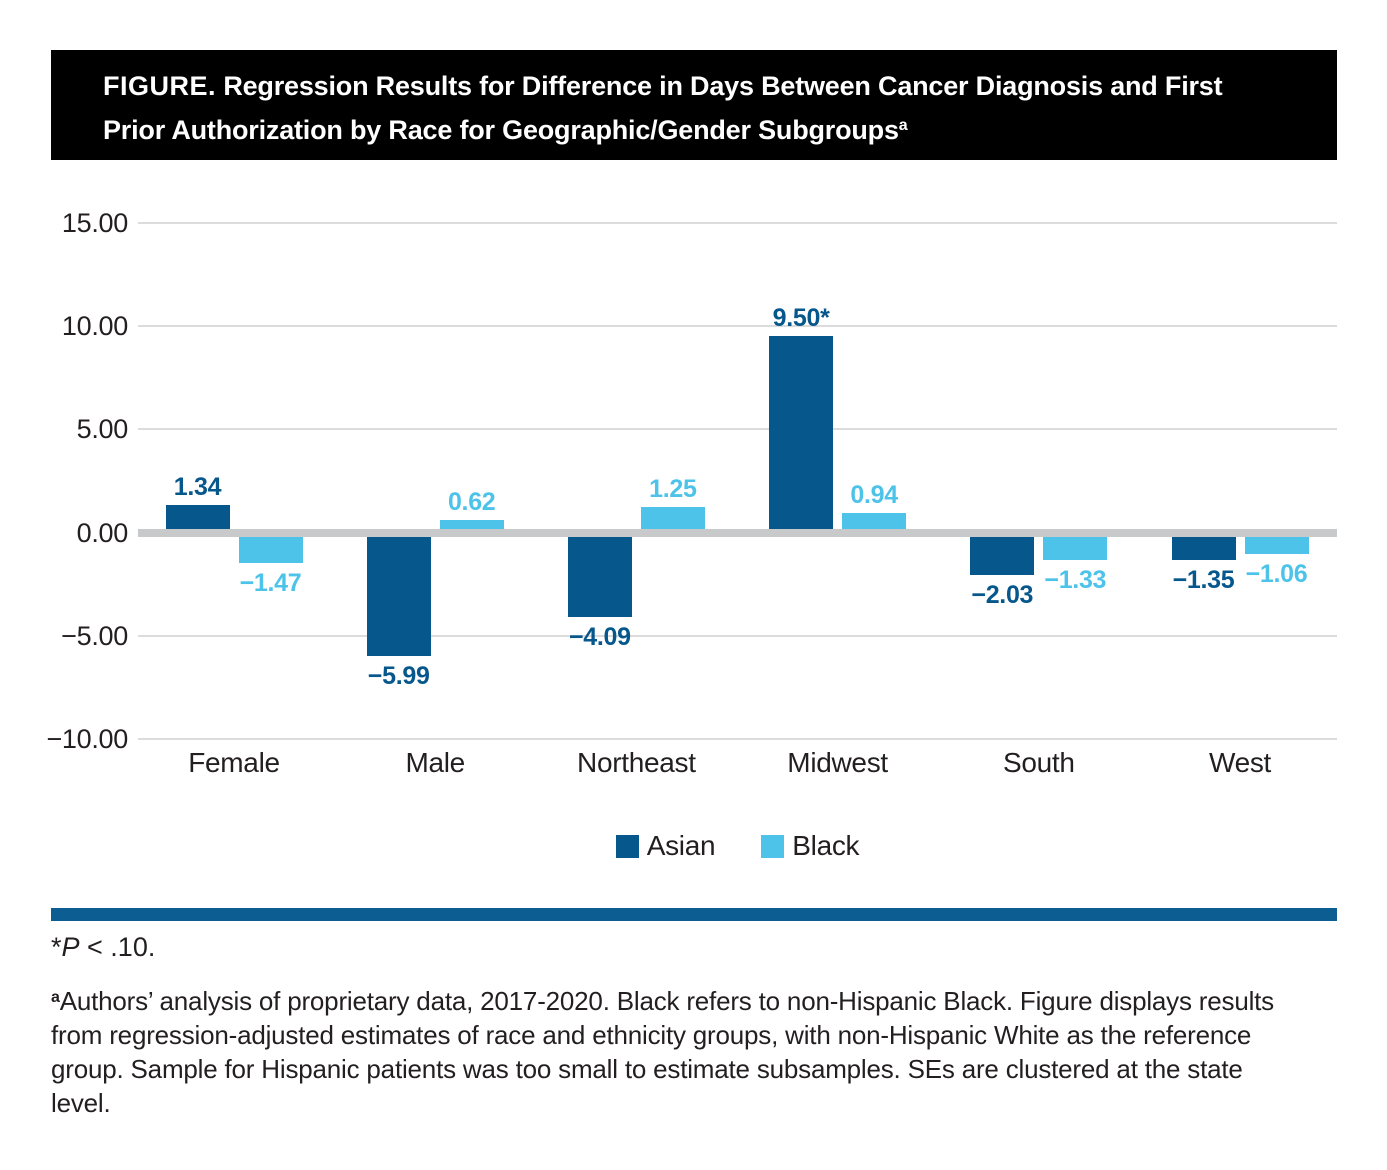 Image resolution: width=1387 pixels, height=1170 pixels. Describe the element at coordinates (903, 125) in the screenshot. I see `figure-title-superscript: a` at that location.